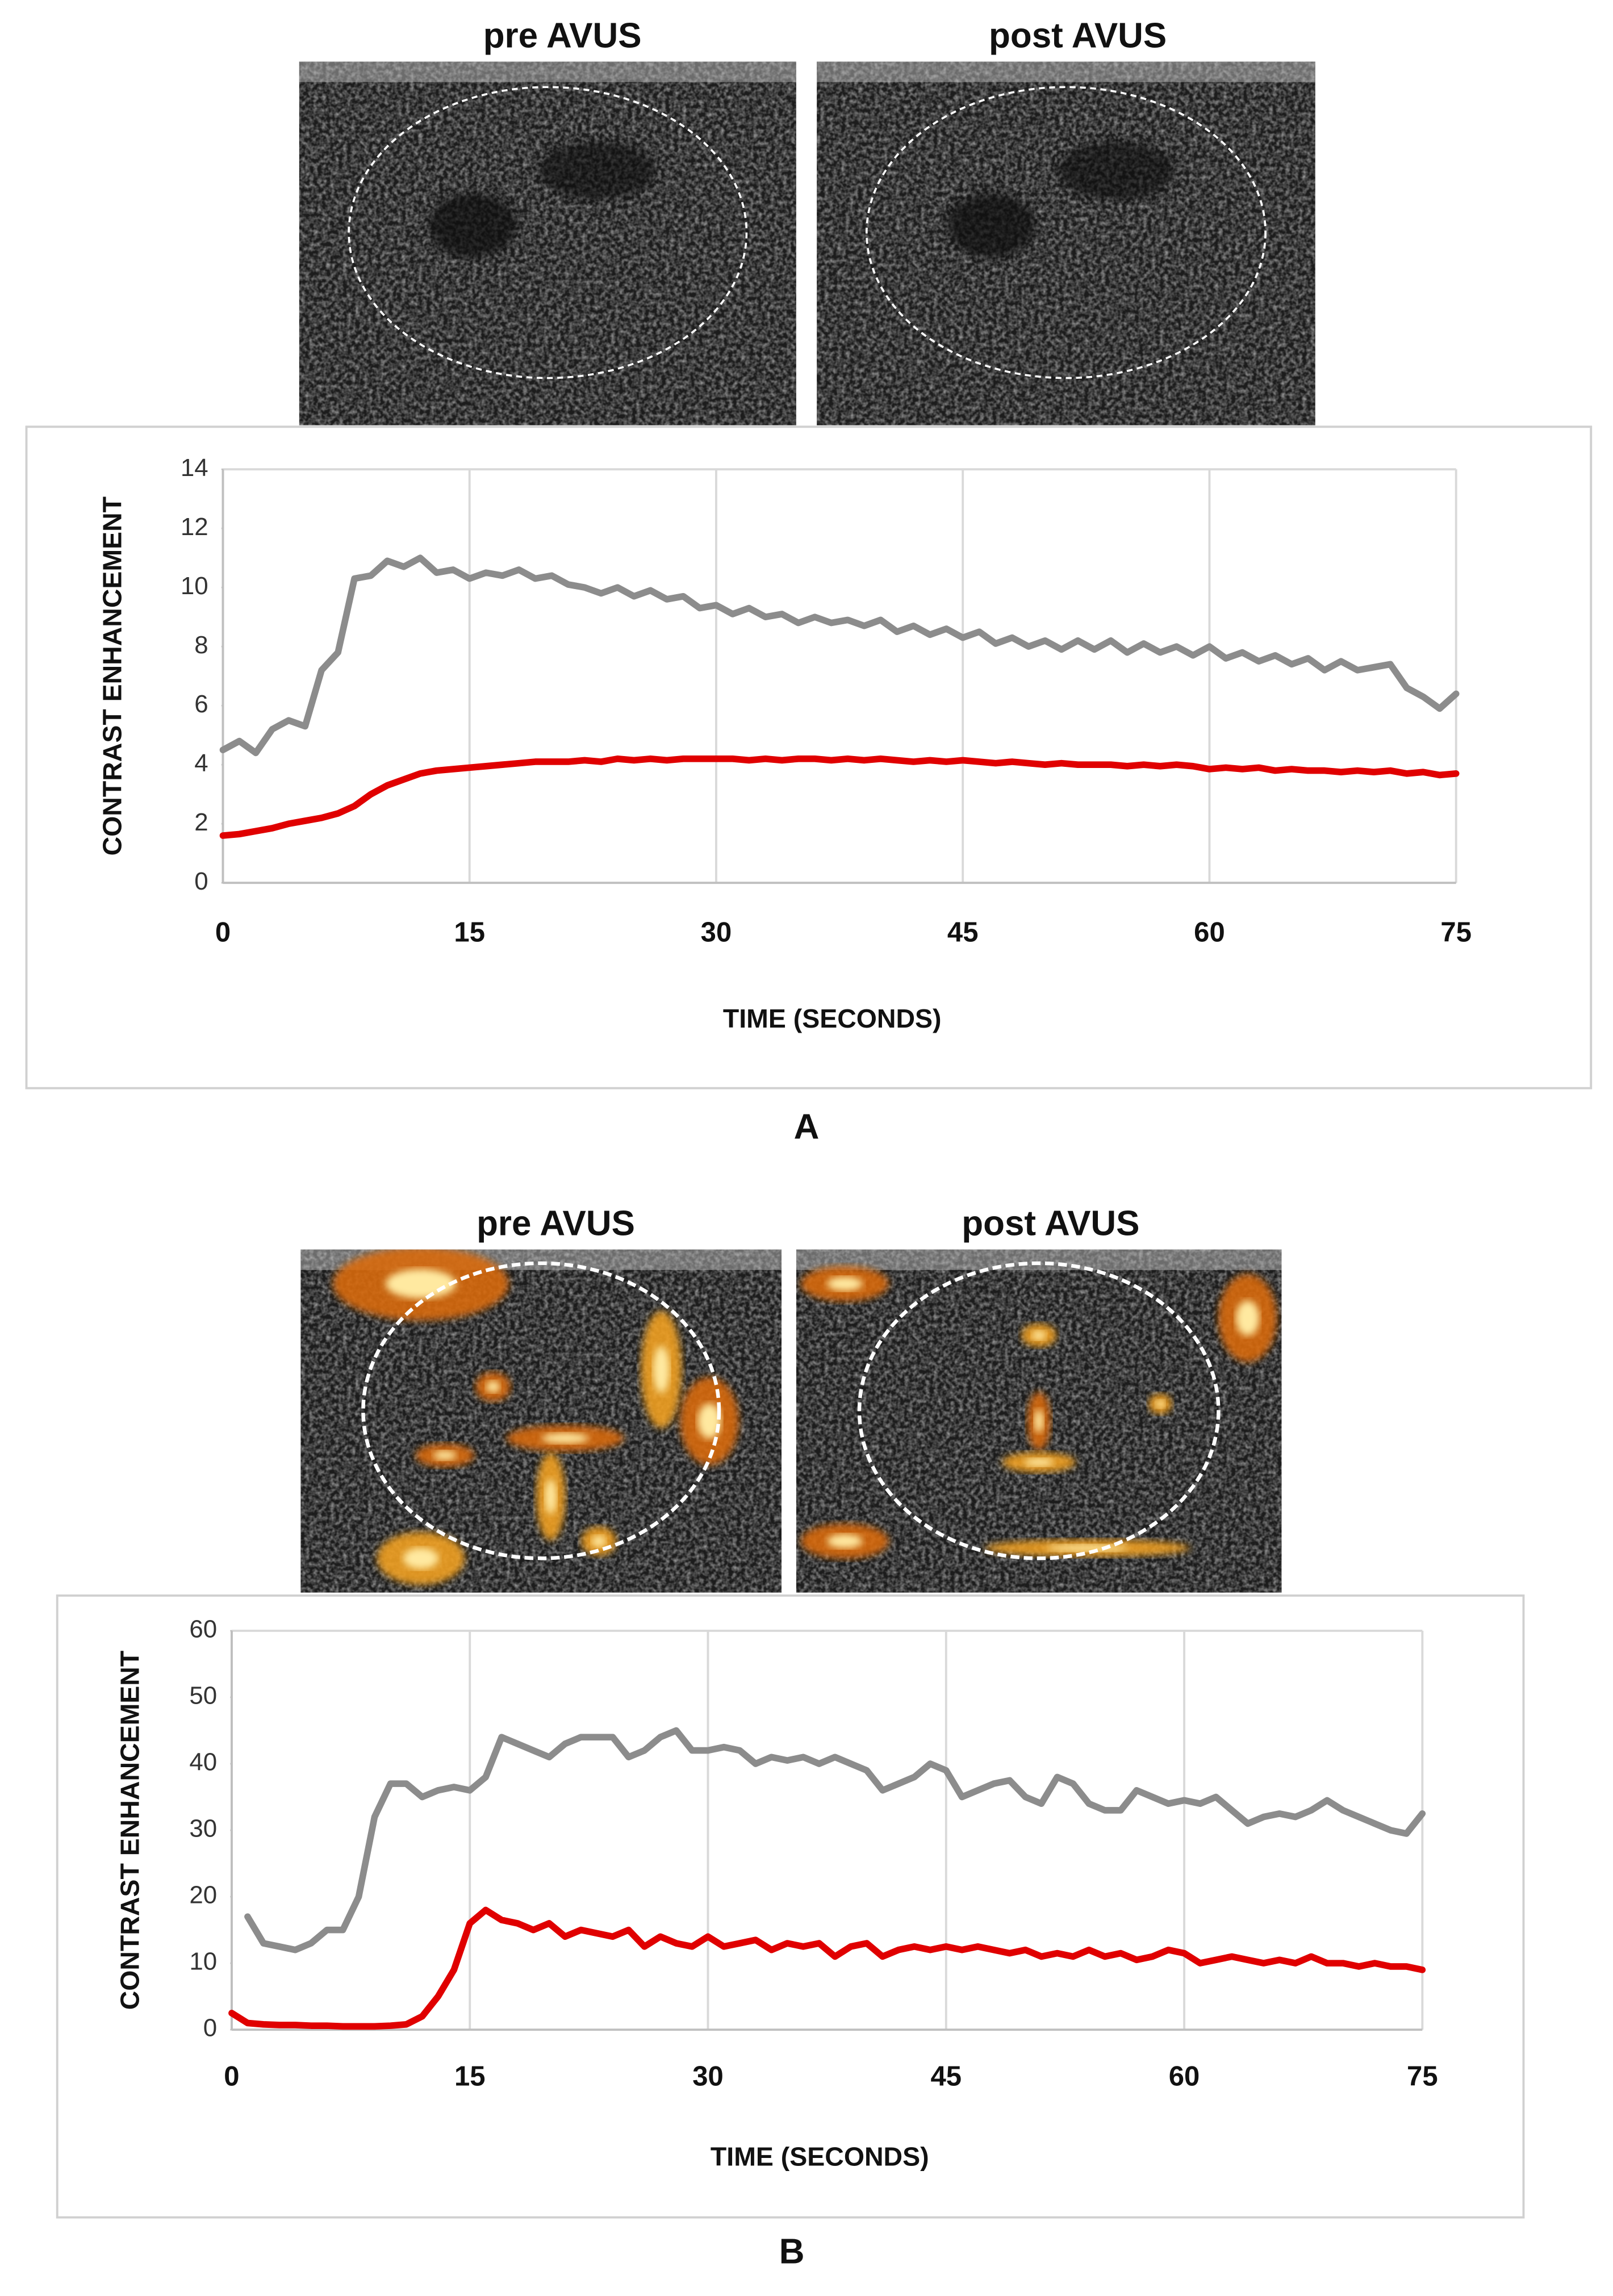 This screenshot has width=1613, height=2296. What do you see at coordinates (201, 763) in the screenshot?
I see `y-tick-label: 4` at bounding box center [201, 763].